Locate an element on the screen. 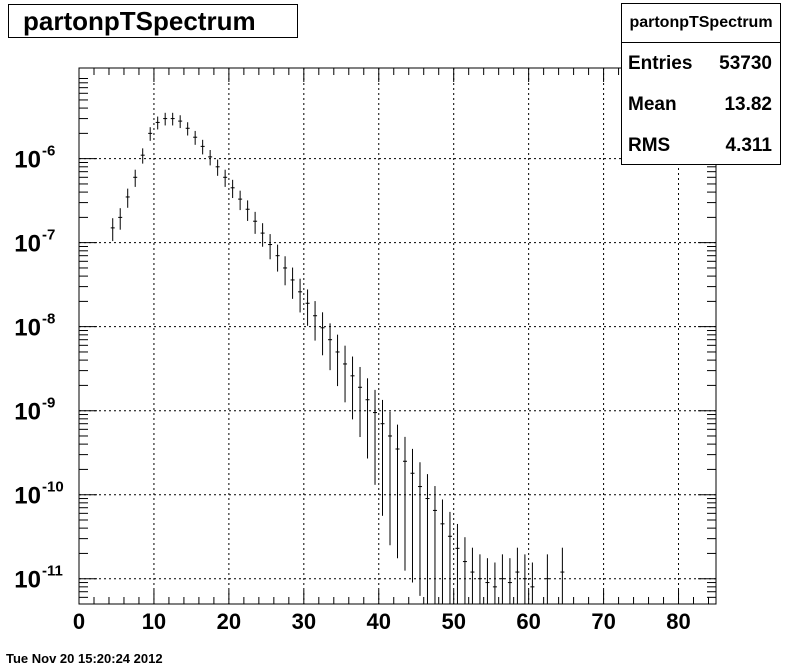 The height and width of the screenshot is (672, 796). stats-label: Entries is located at coordinates (660, 63).